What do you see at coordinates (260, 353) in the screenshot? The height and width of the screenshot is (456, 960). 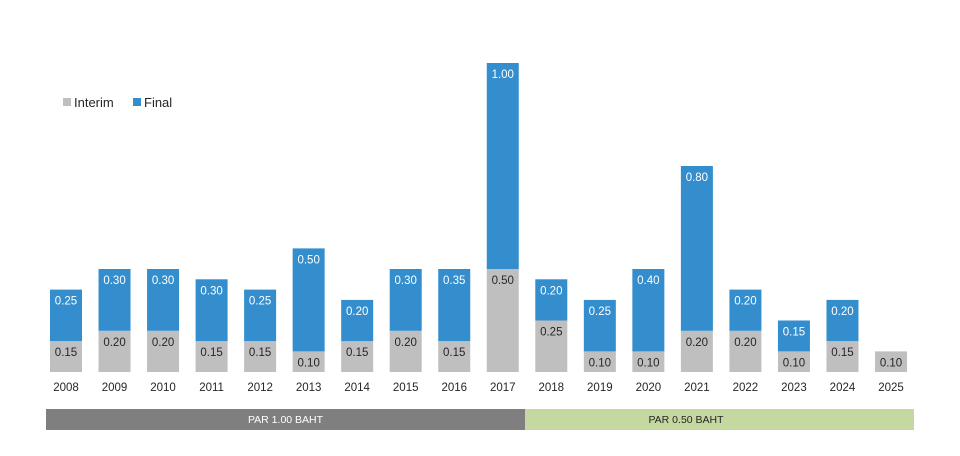 I see `data-label-interim-2012: 0.15` at bounding box center [260, 353].